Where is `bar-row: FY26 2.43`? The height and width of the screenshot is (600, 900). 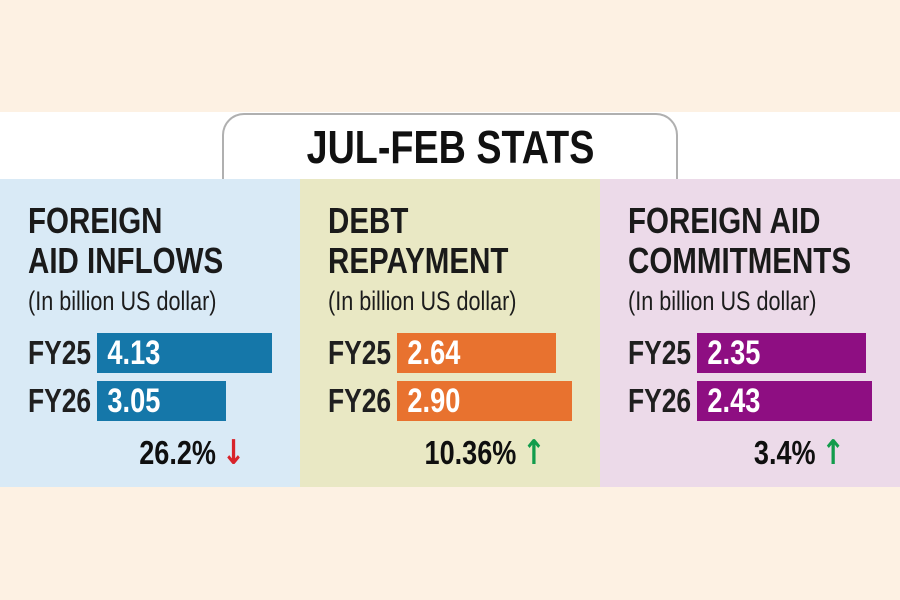 bar-row: FY26 2.43 is located at coordinates (764, 401).